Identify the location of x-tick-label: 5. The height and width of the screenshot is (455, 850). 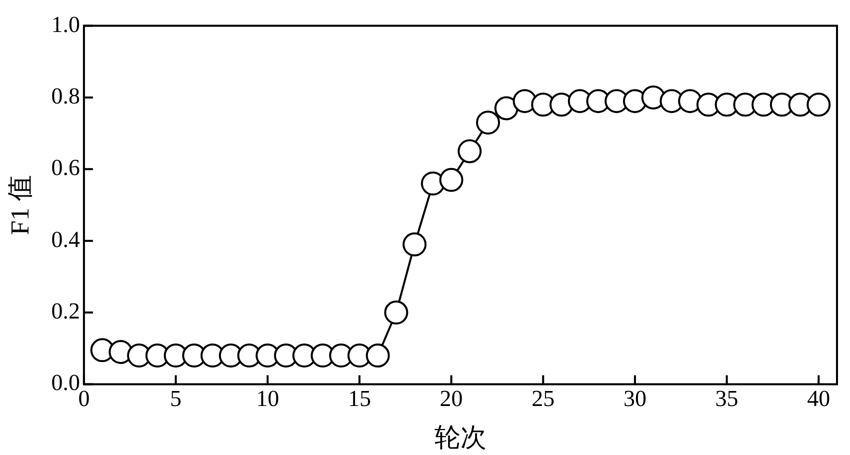
(176, 399).